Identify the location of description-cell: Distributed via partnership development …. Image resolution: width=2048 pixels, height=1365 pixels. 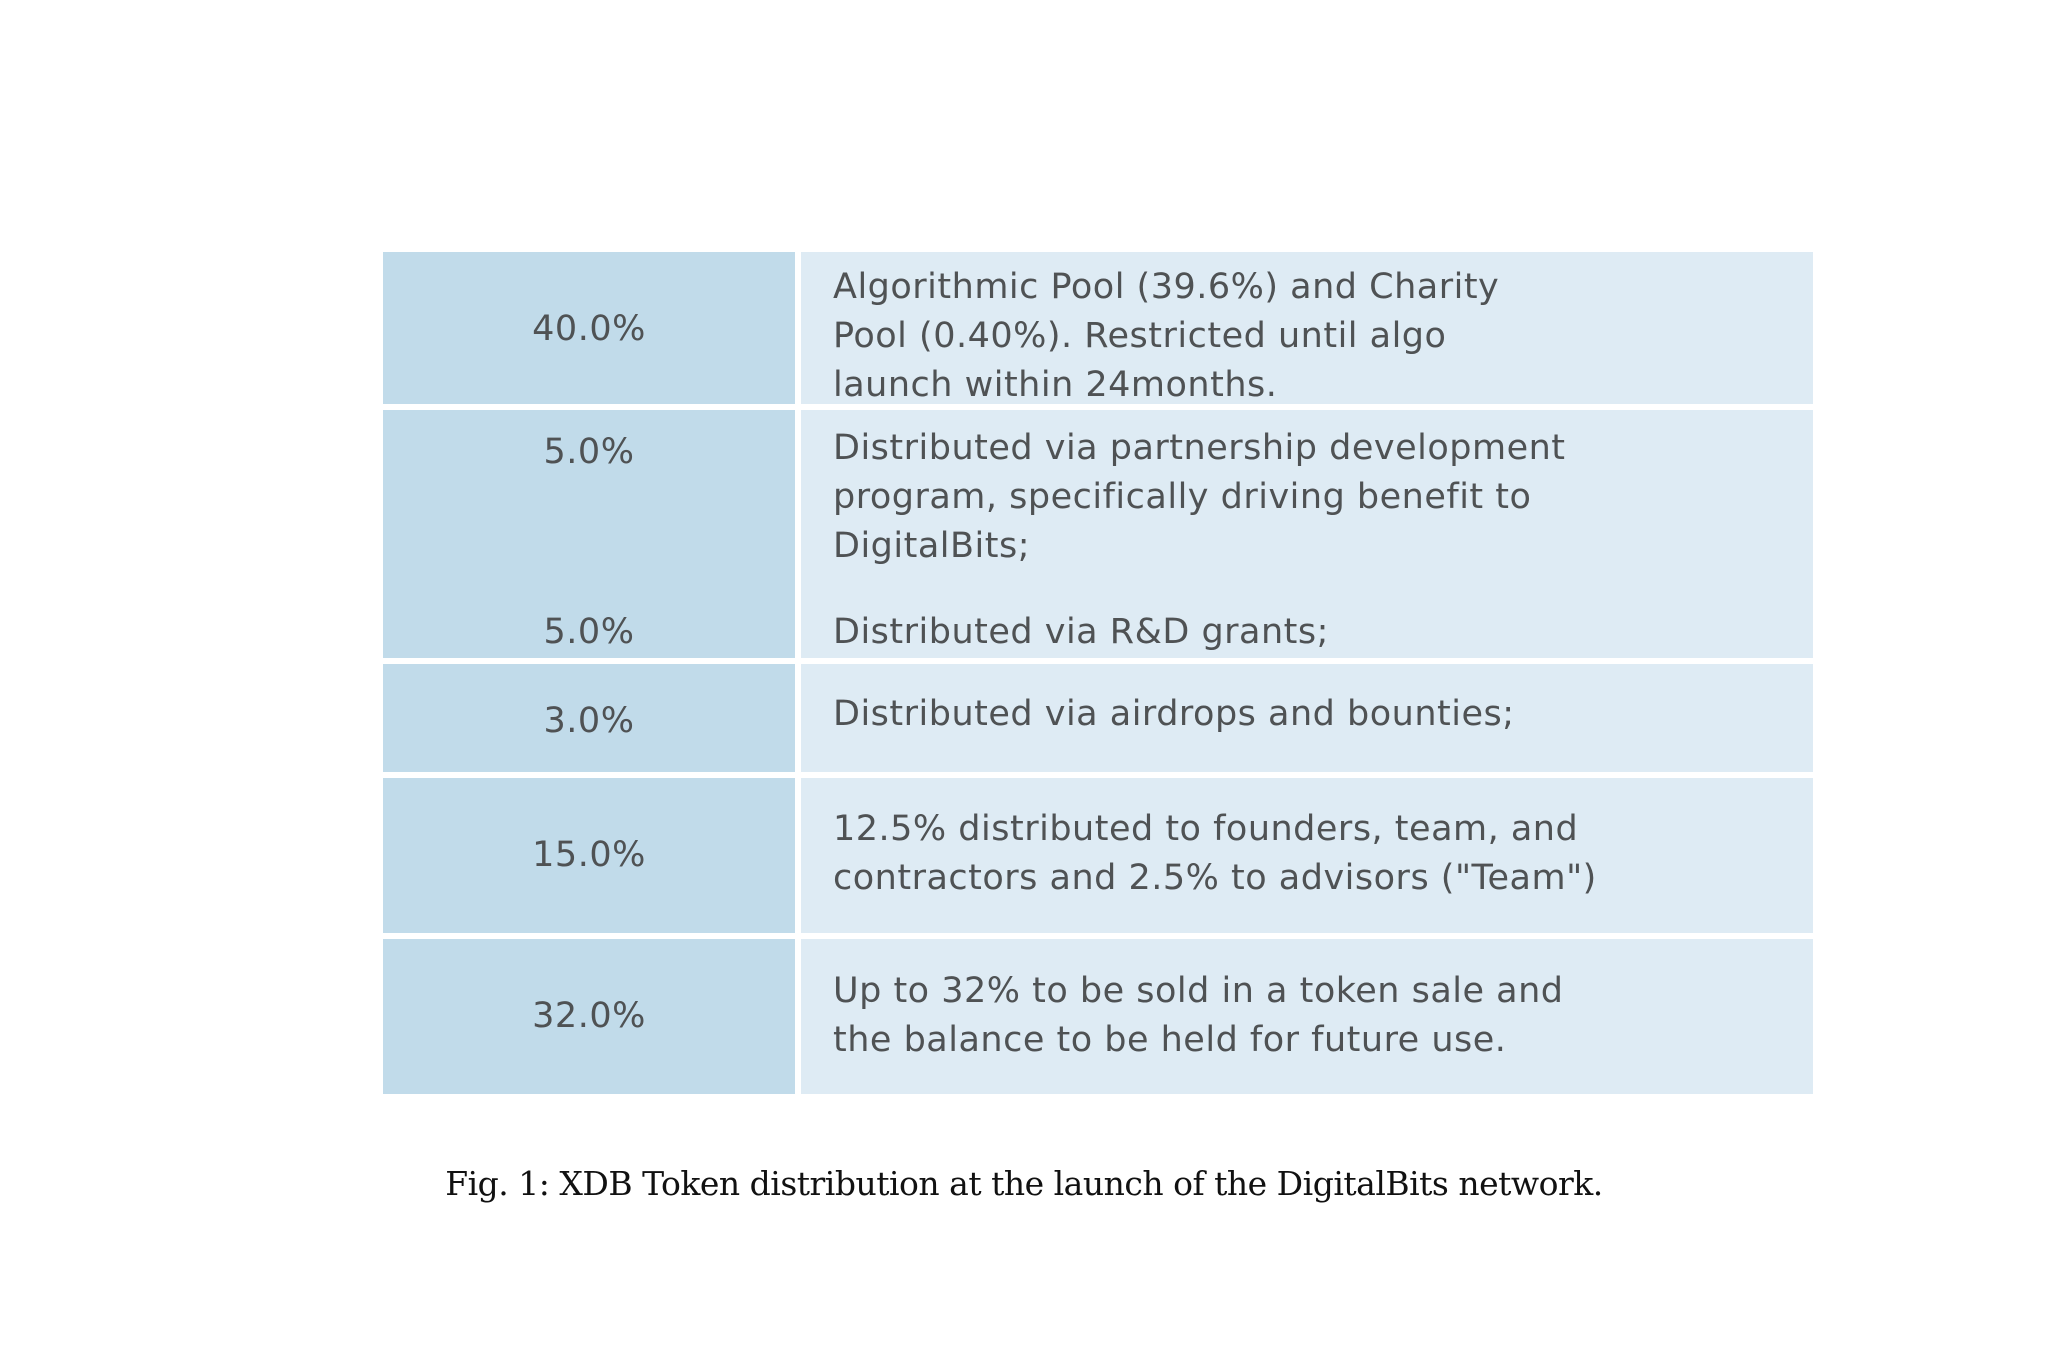
(1307, 534).